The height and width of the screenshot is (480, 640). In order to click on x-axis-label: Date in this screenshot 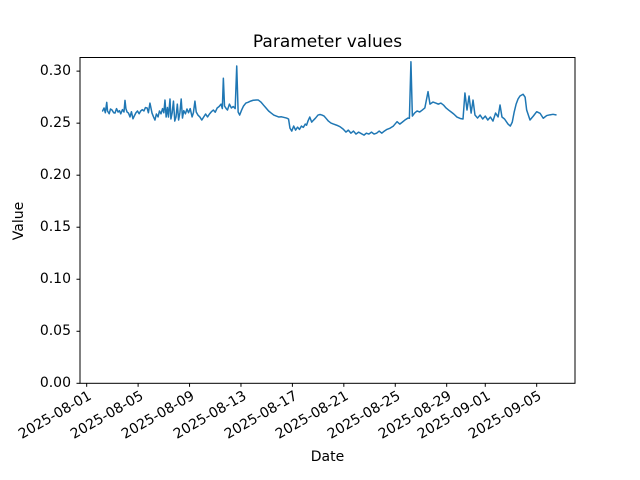, I will do `click(327, 457)`.